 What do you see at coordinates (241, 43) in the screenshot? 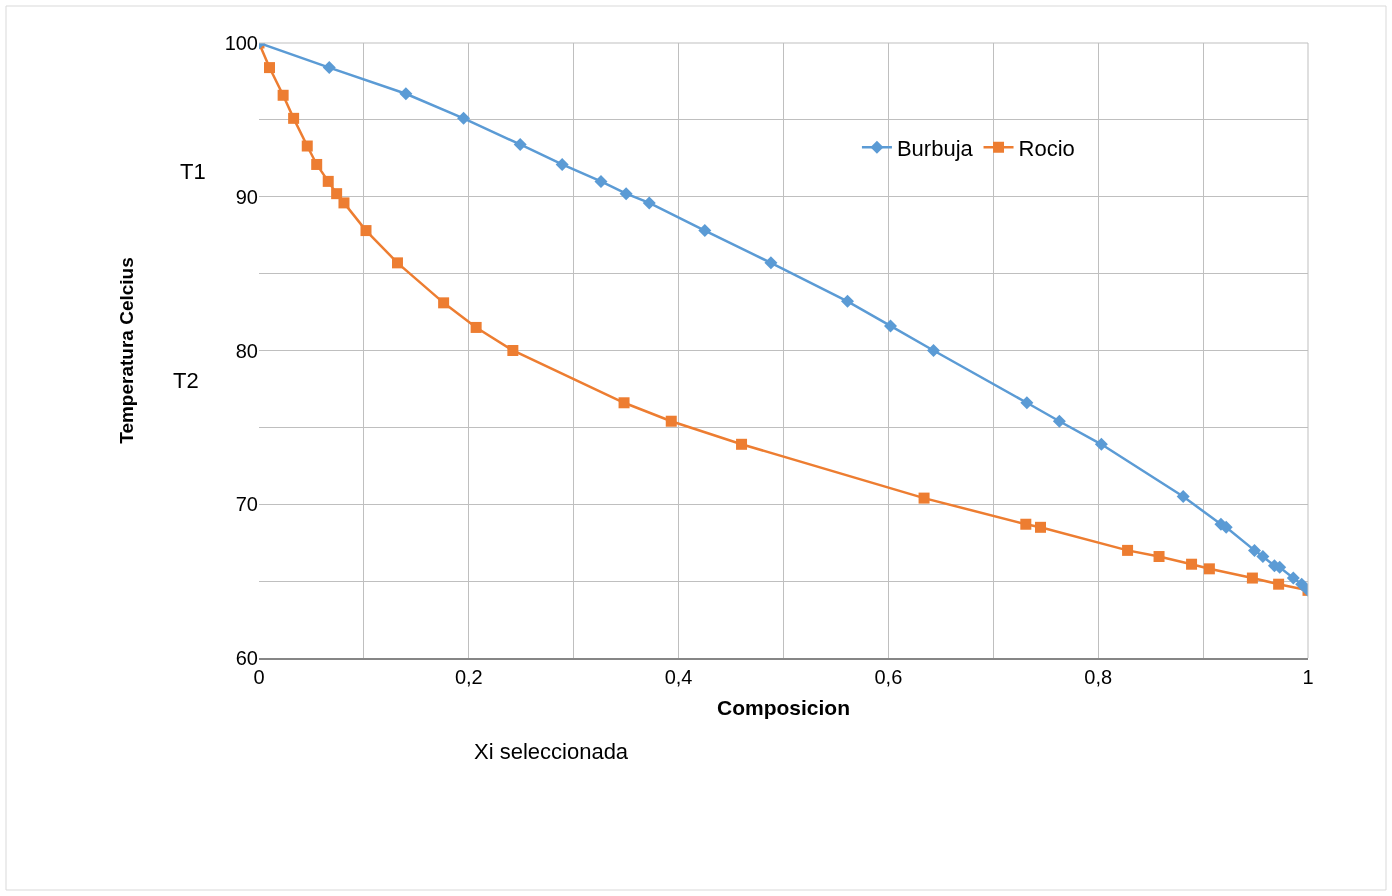
I see `y-tick-label: 100` at bounding box center [241, 43].